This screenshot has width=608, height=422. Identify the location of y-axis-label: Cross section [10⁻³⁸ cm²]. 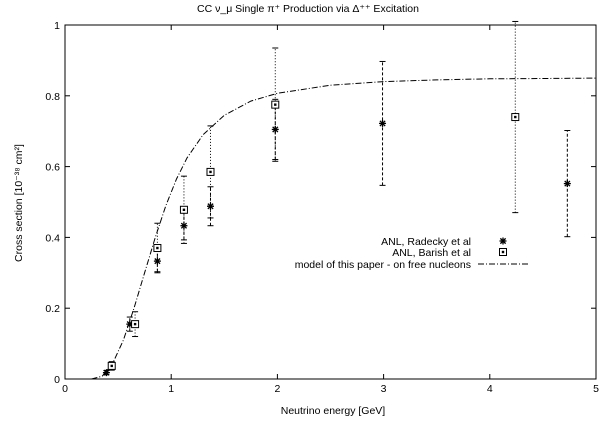
(19, 203).